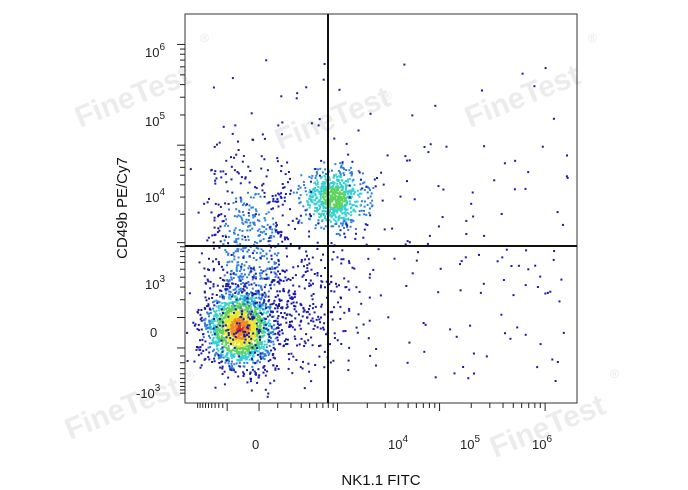 The image size is (688, 490). What do you see at coordinates (522, 97) in the screenshot?
I see `watermark-3: FineTest` at bounding box center [522, 97].